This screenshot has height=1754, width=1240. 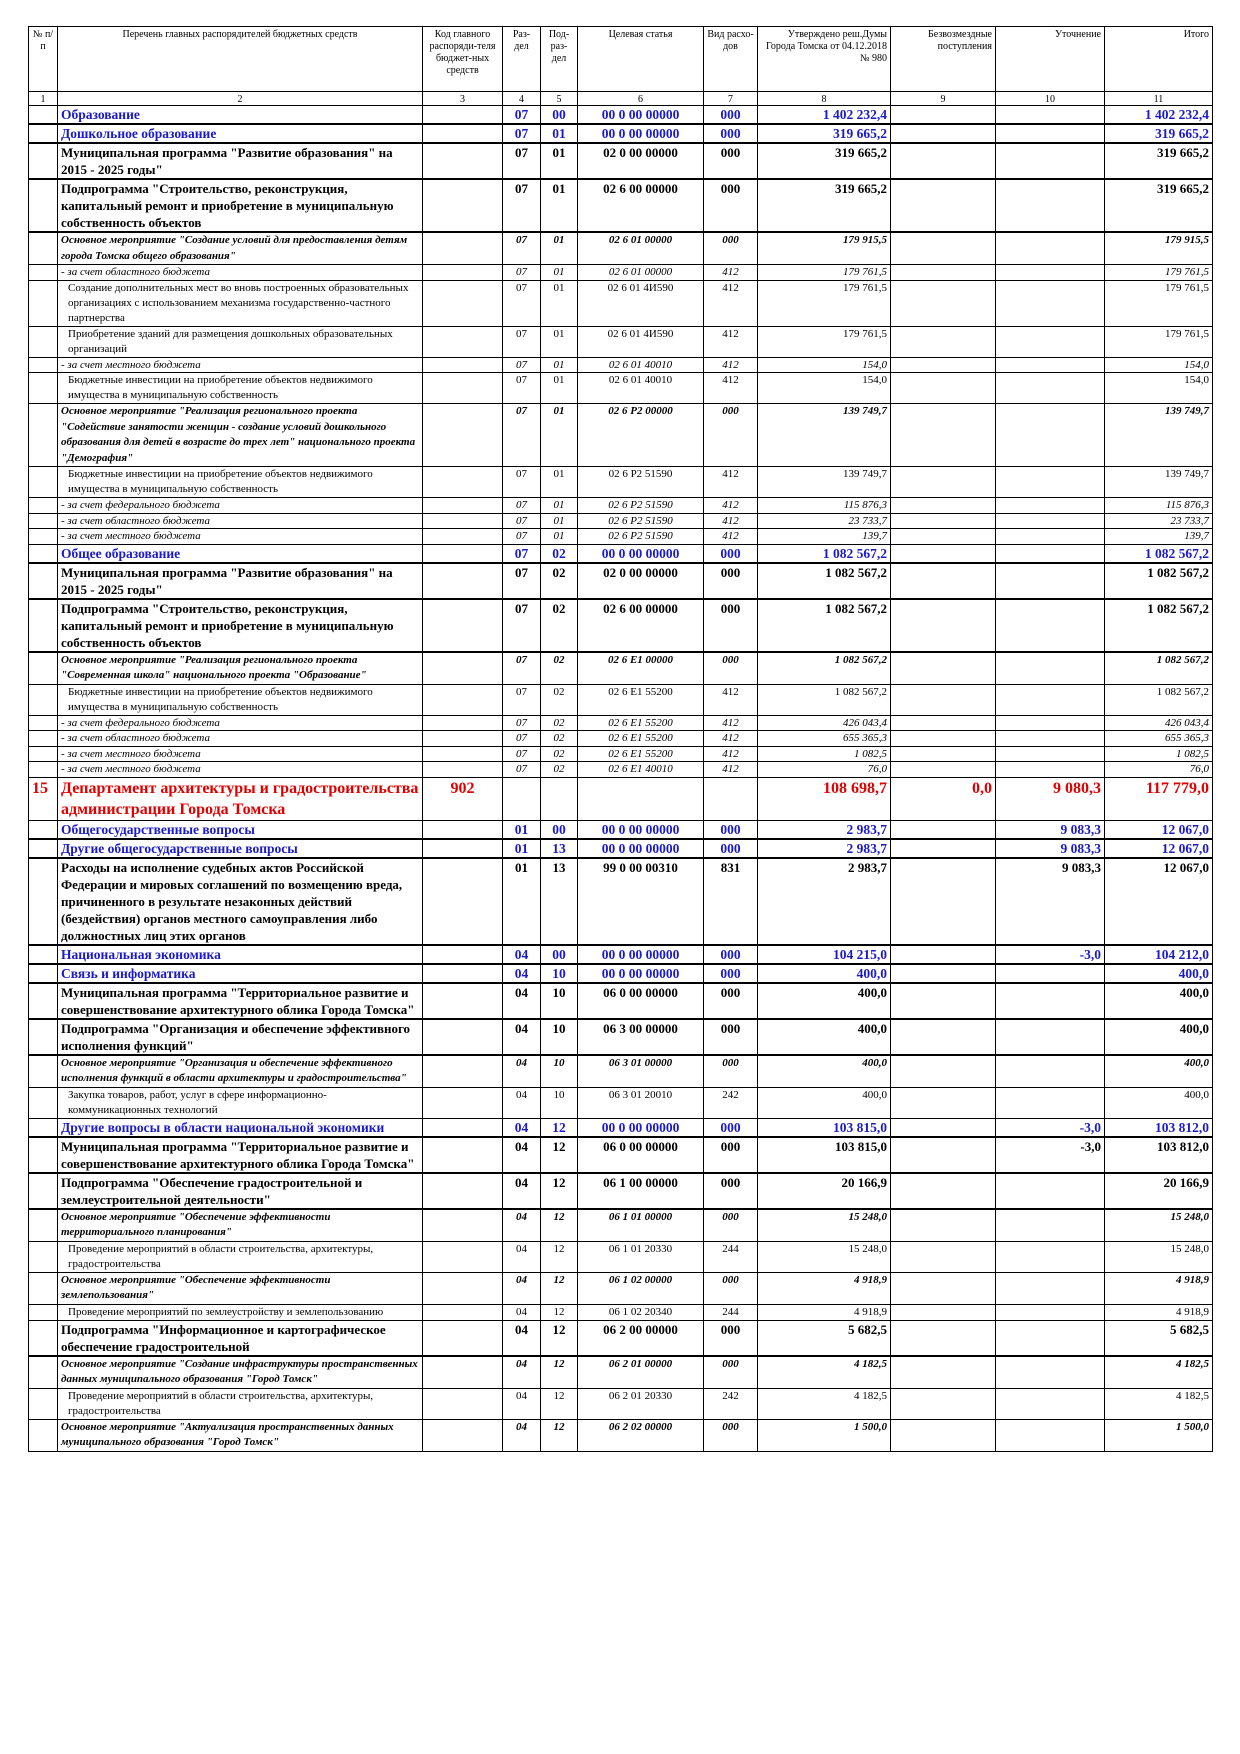 What do you see at coordinates (559, 753) in the screenshot?
I see `table-cell: 02` at bounding box center [559, 753].